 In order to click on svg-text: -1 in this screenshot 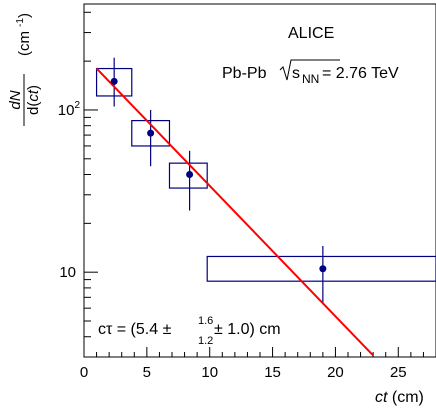, I will do `click(20, 22)`.